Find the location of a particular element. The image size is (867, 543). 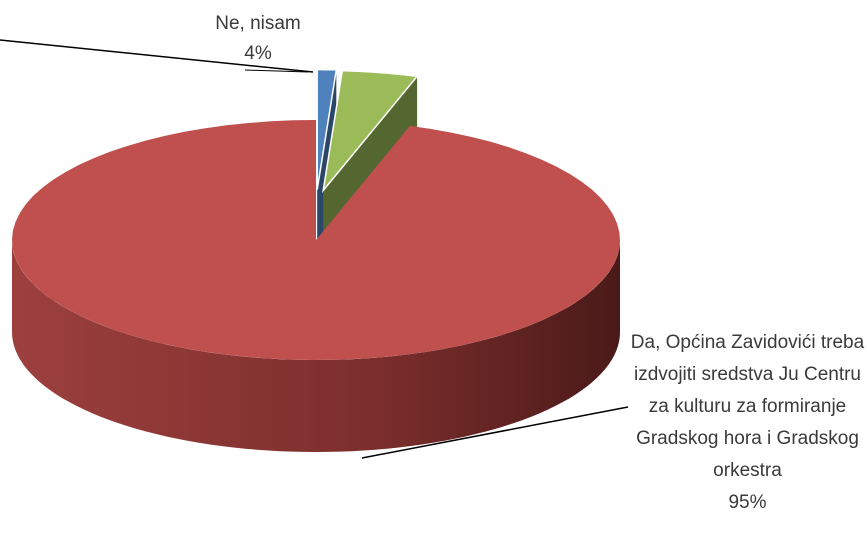

slice-label: Ne, nisam 4% is located at coordinates (258, 39).